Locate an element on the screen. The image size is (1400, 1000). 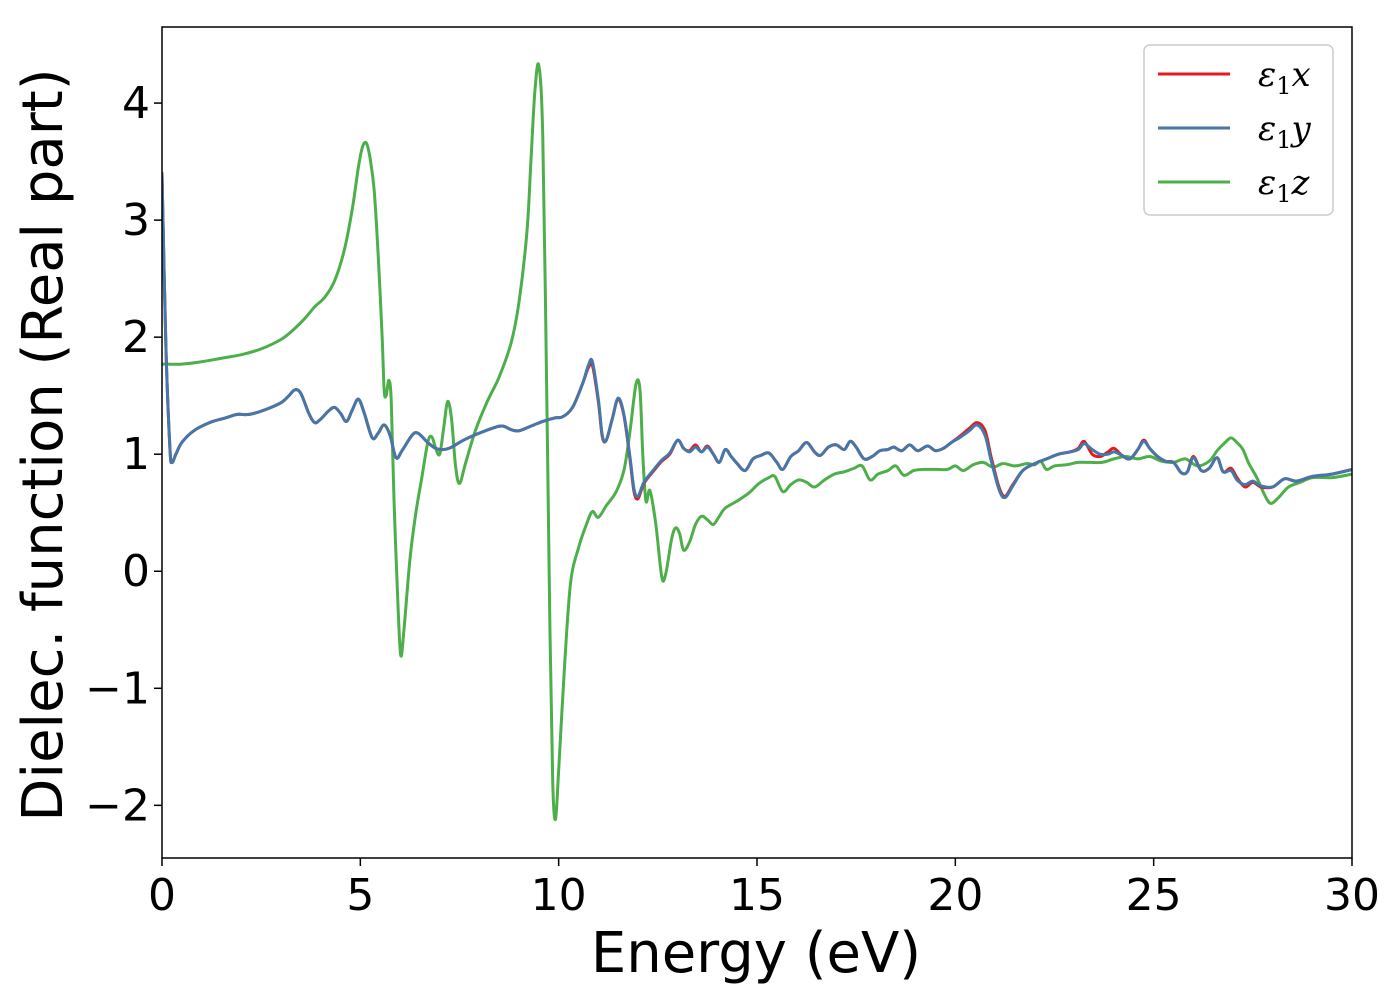
legend-box is located at coordinates (1238, 130).